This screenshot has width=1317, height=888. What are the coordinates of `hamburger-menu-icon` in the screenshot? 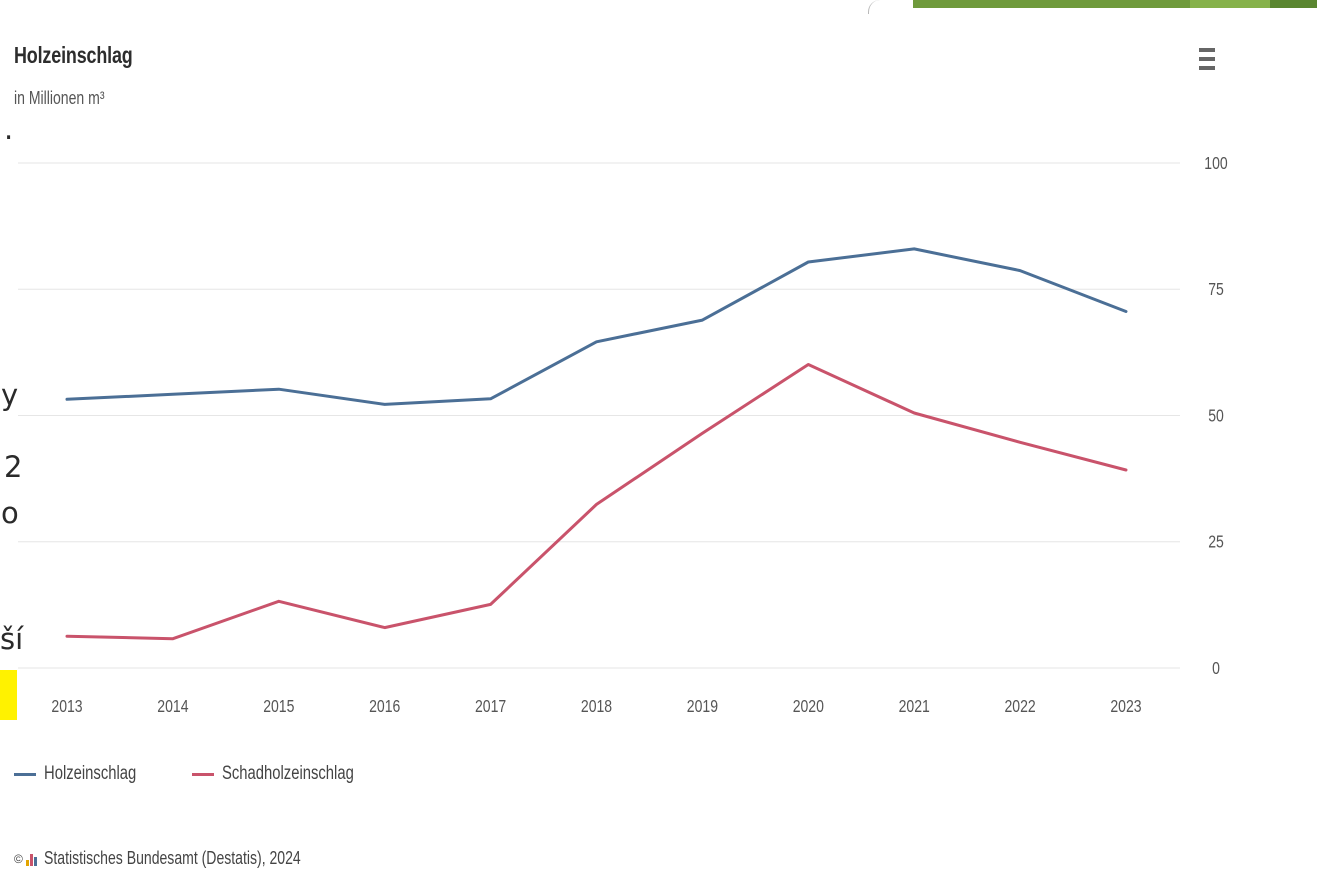 It's located at (1207, 60).